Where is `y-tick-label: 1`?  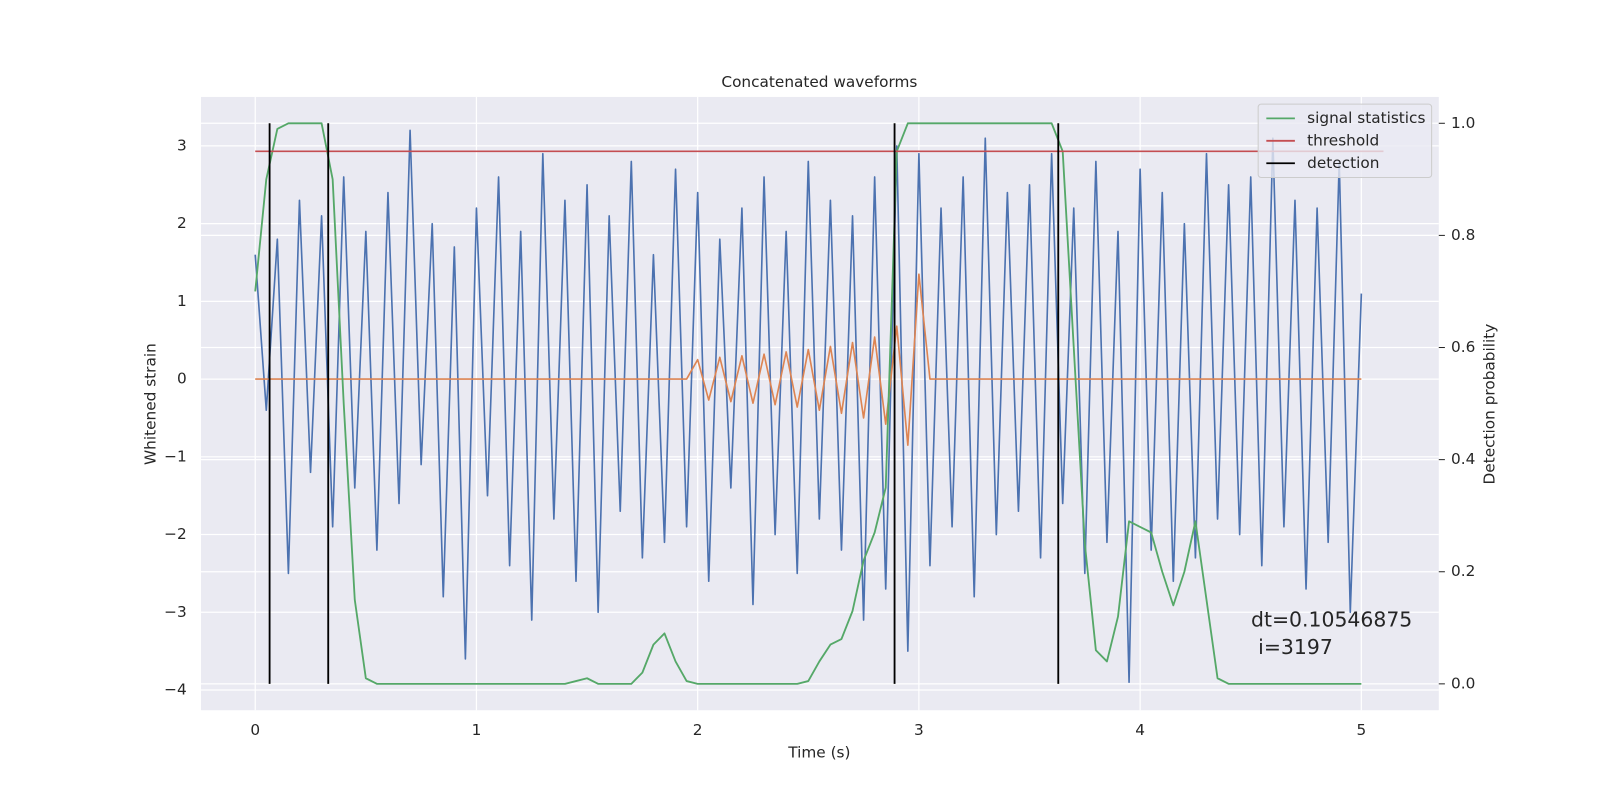 y-tick-label: 1 is located at coordinates (182, 301).